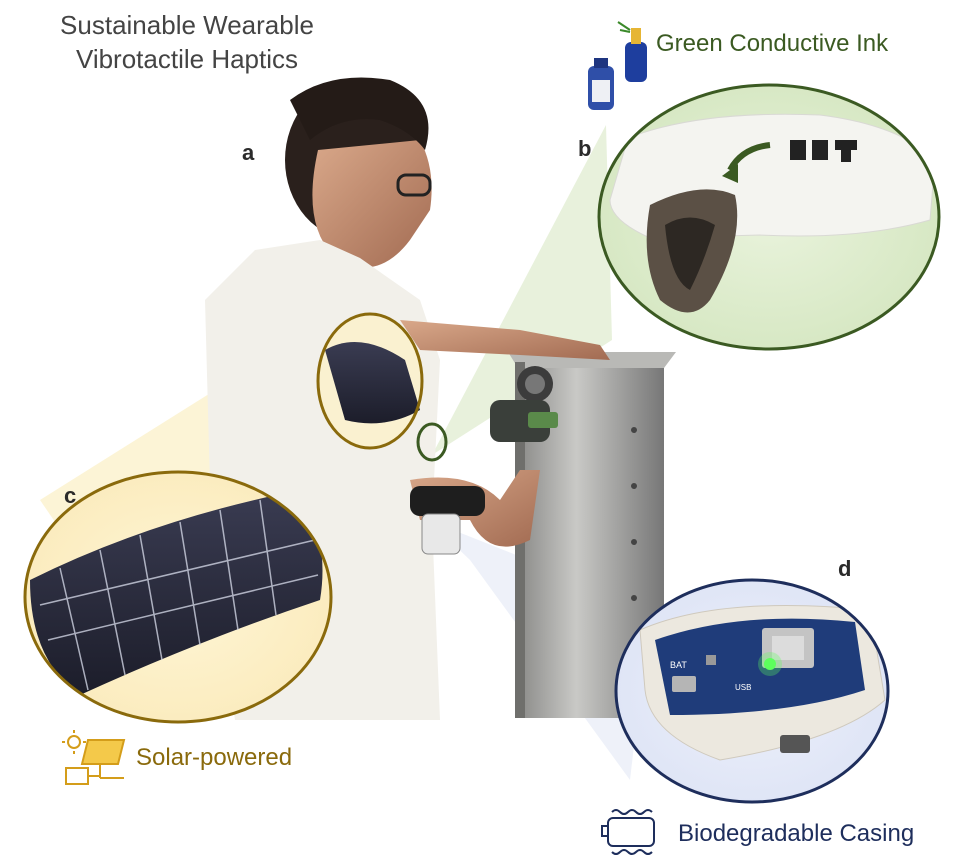  What do you see at coordinates (214, 757) in the screenshot?
I see `solar-label: Solar-powered` at bounding box center [214, 757].